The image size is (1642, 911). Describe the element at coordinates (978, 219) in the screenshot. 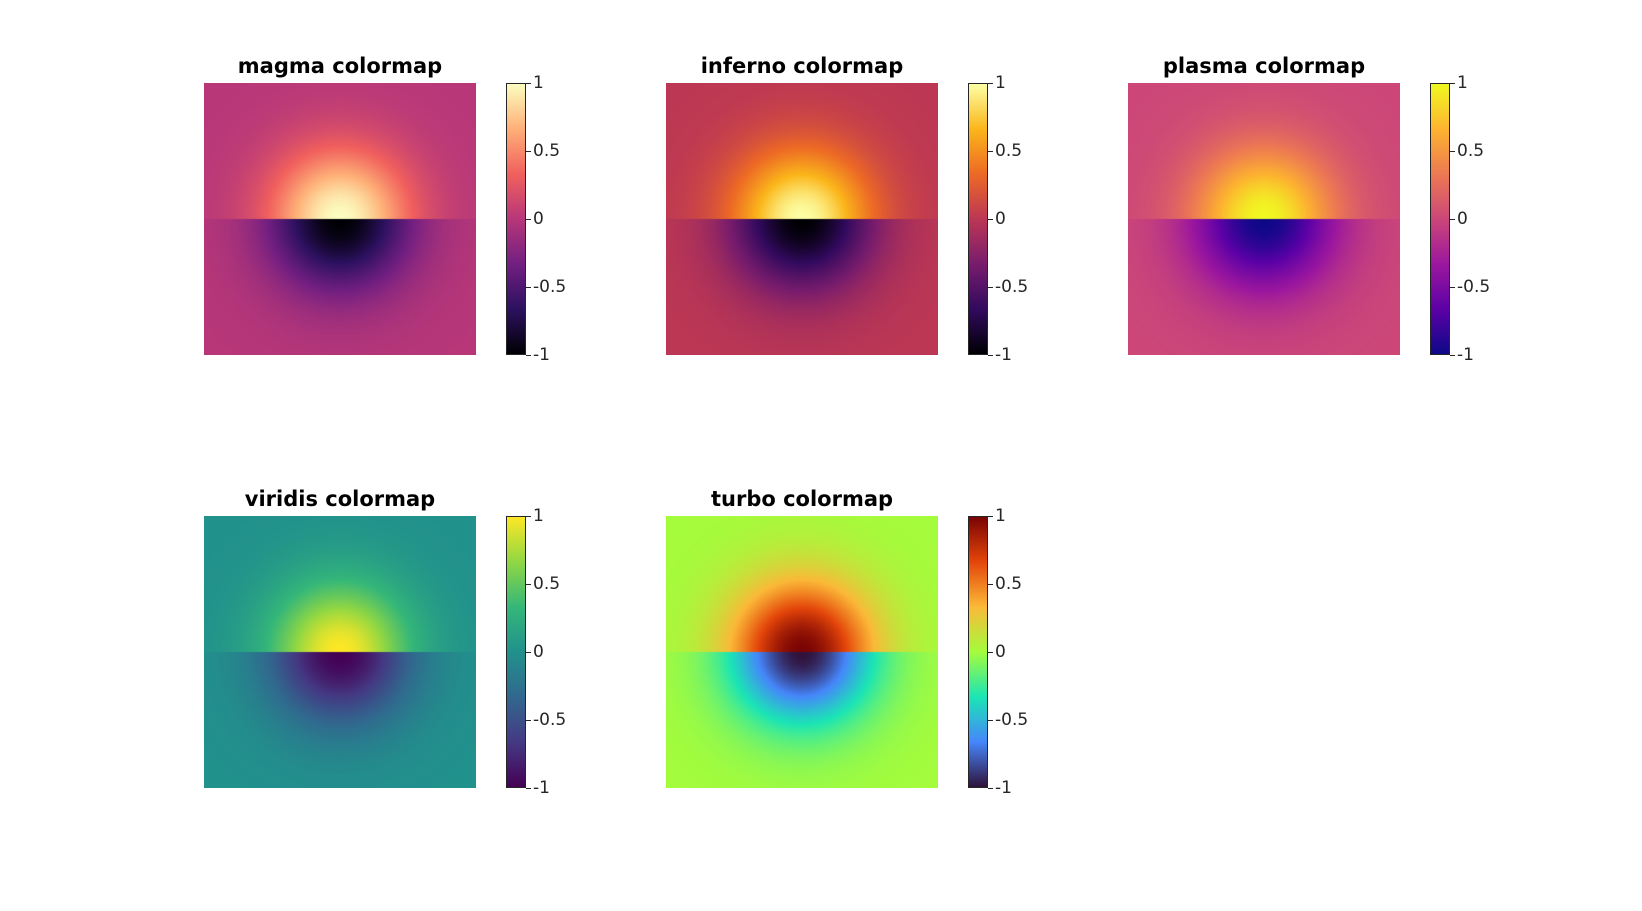

I see `inferno-colorbar` at that location.